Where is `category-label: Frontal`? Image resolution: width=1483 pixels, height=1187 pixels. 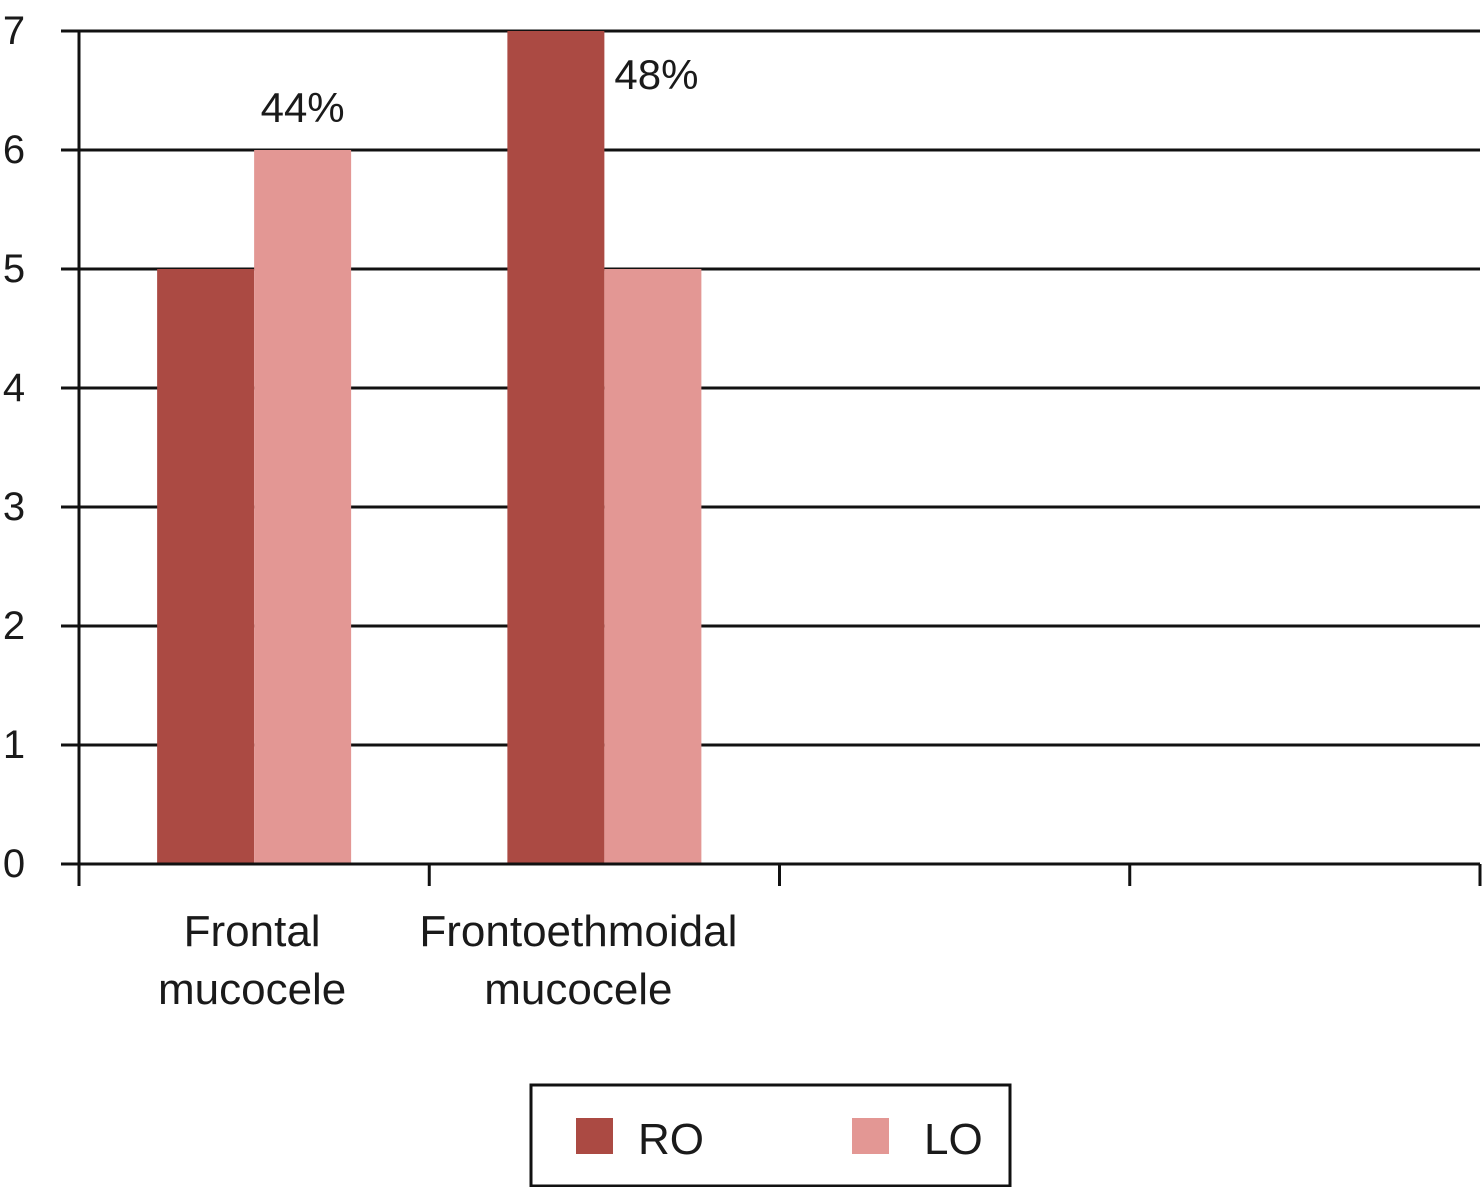
category-label: Frontal is located at coordinates (252, 931).